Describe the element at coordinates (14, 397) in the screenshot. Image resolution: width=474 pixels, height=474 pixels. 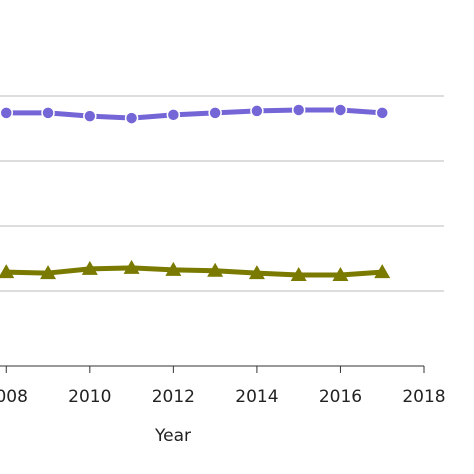
I see `x-tick-label: 2008` at that location.